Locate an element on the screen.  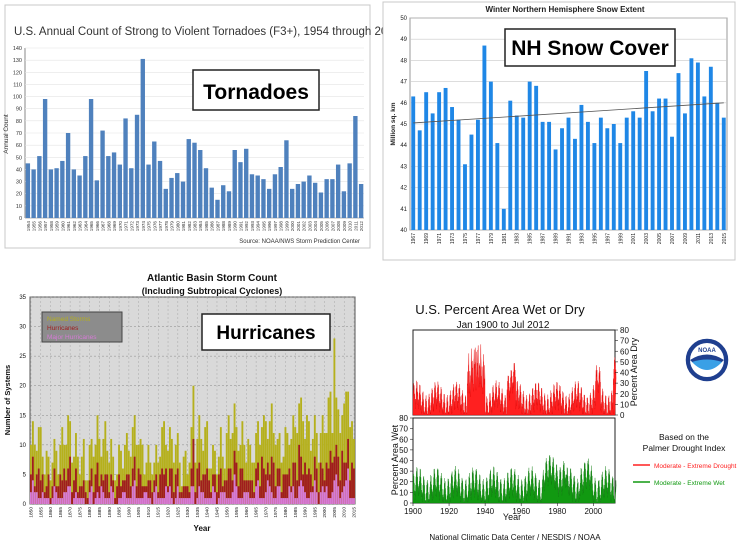
snow-x-tick: 2003 is located at coordinates (647, 238).